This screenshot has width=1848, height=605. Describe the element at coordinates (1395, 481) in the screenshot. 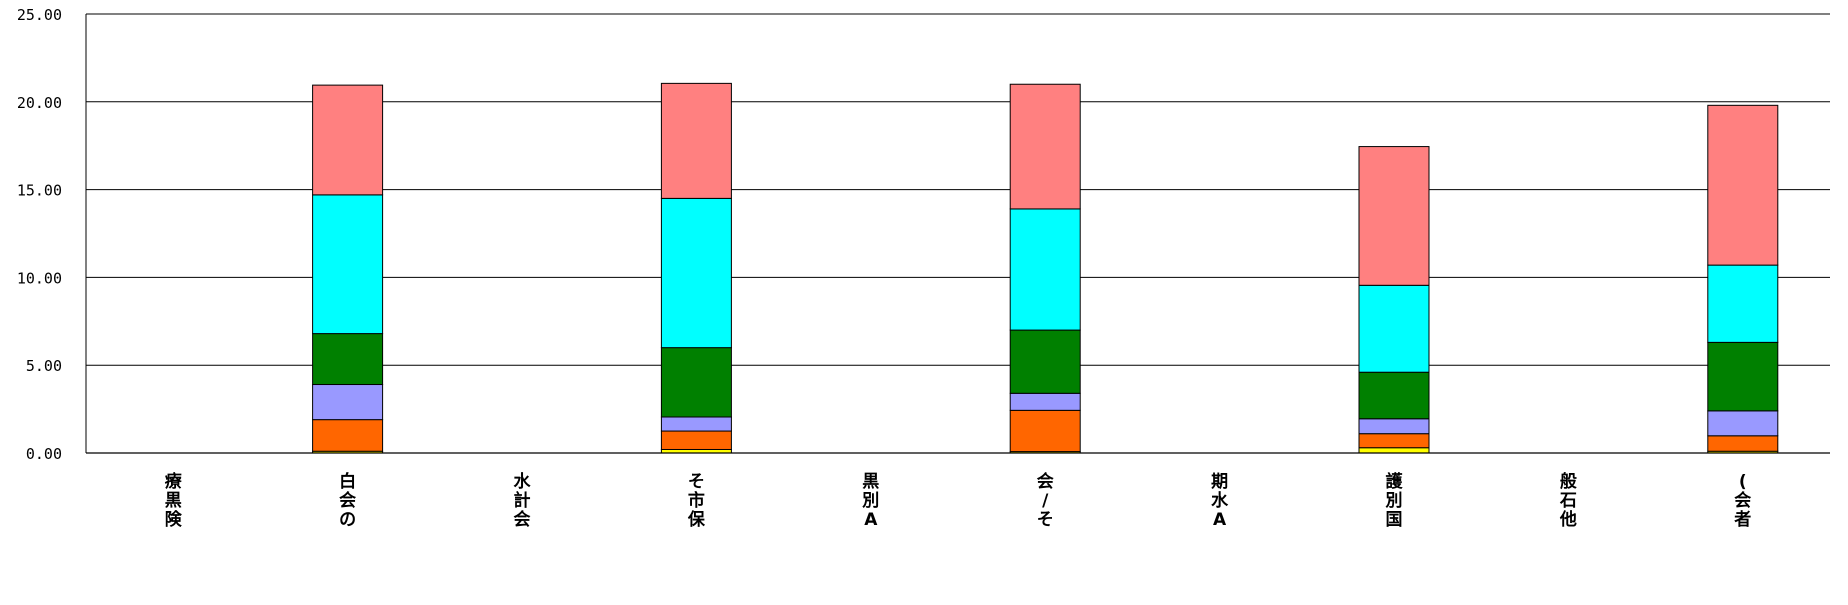

I see `x-tick-label: 護` at that location.